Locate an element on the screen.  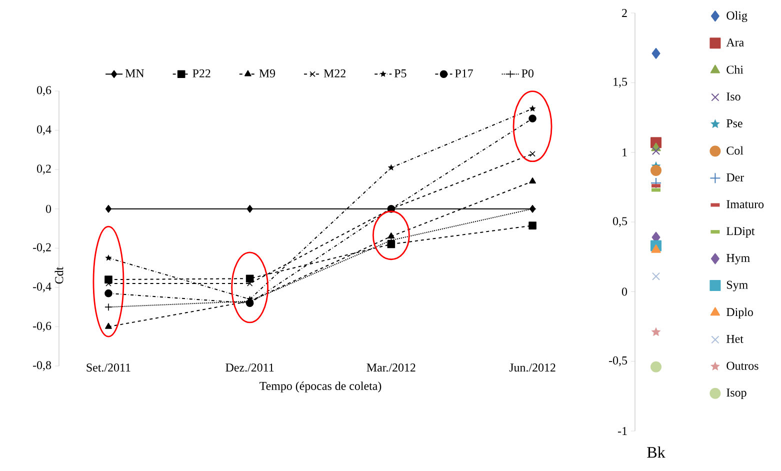
y-tick-label: -0,8 is located at coordinates (42, 366).